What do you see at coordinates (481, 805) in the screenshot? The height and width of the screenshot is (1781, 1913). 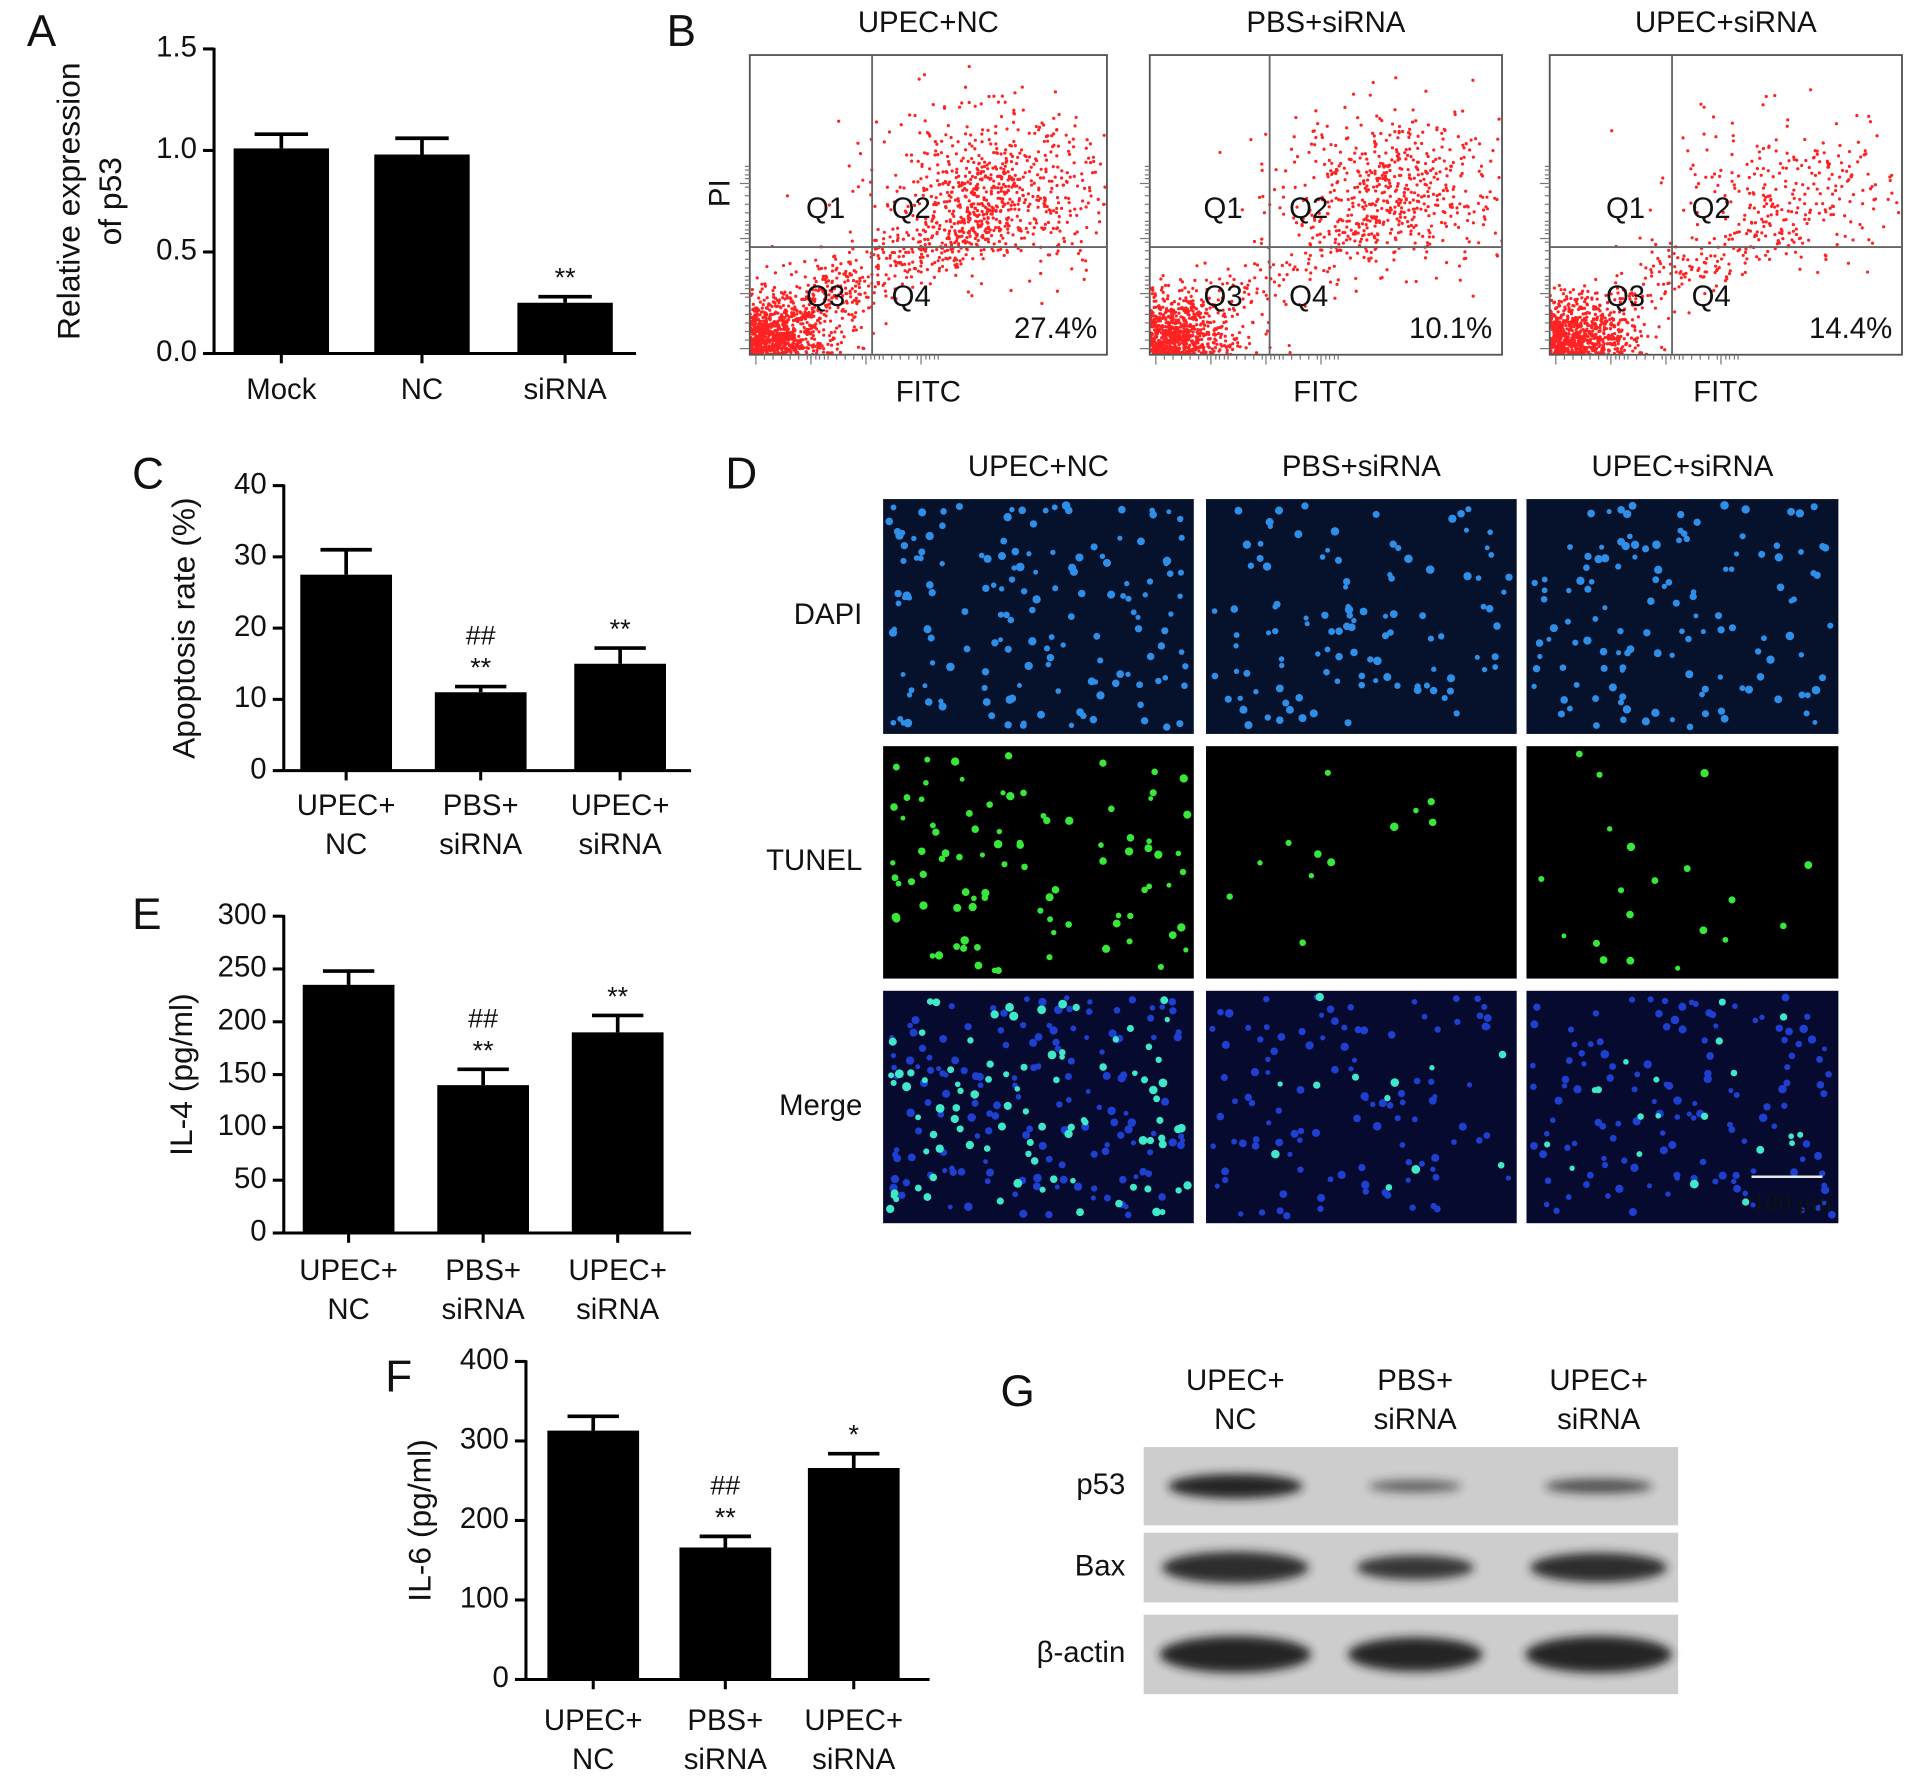 I see `x-tick-label: PBS+` at bounding box center [481, 805].